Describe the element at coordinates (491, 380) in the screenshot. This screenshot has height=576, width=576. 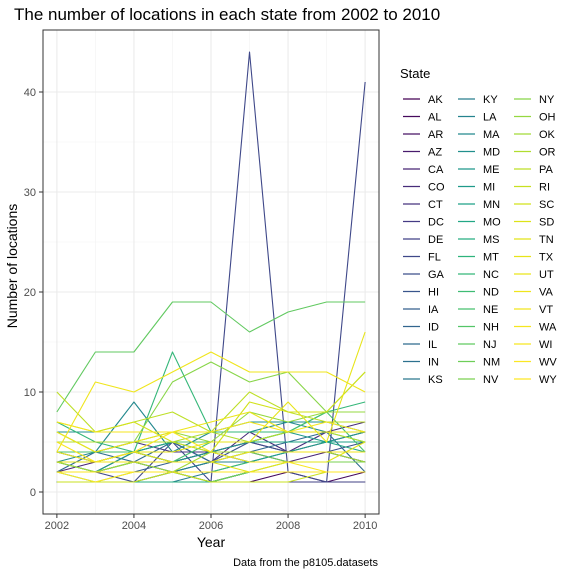
I see `legend-label-nv: NV` at that location.